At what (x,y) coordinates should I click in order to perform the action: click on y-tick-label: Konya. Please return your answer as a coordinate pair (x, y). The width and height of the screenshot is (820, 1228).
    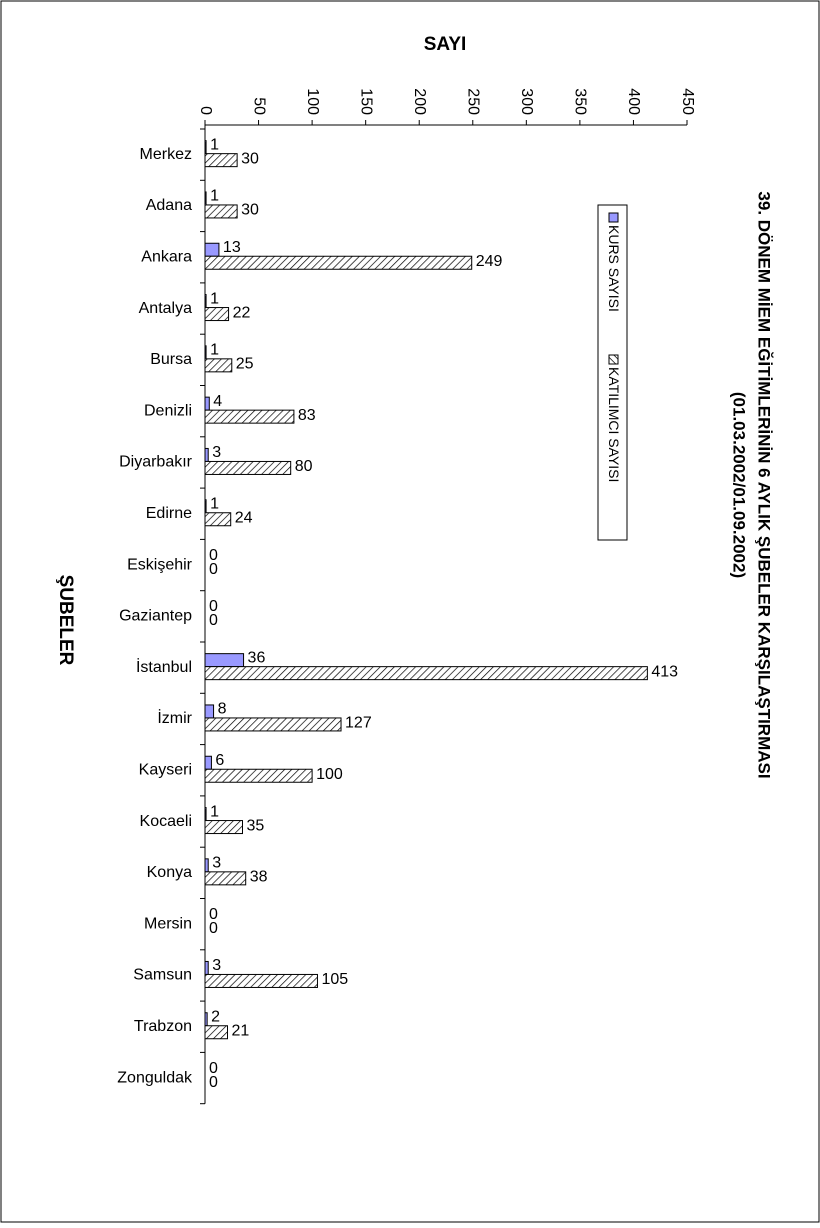
    Looking at the image, I should click on (169, 872).